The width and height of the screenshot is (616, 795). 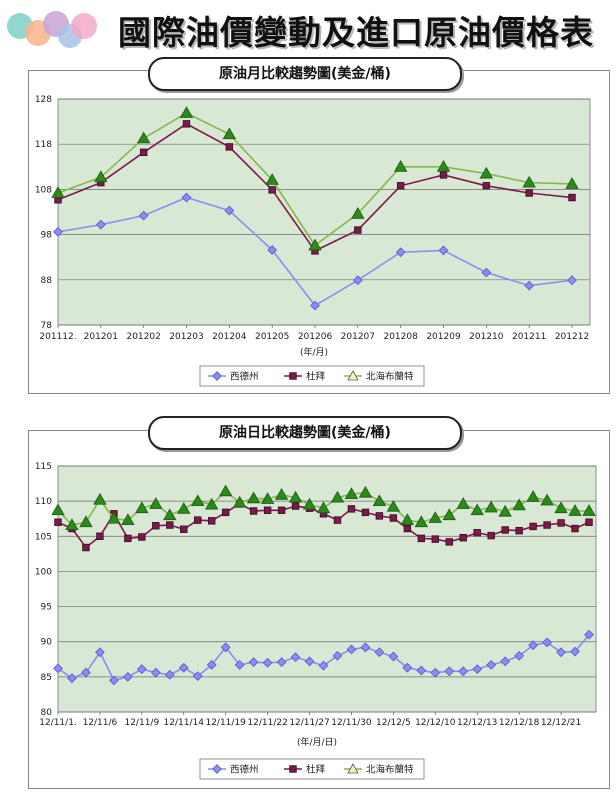 What do you see at coordinates (317, 742) in the screenshot?
I see `daily-x-axis-title: (年/月/日)` at bounding box center [317, 742].